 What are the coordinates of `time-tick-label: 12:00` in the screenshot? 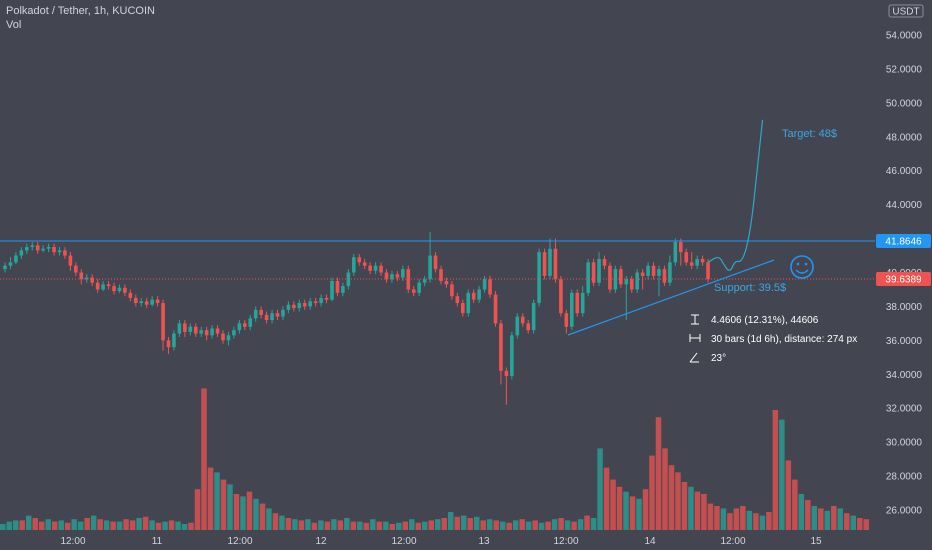 It's located at (239, 541).